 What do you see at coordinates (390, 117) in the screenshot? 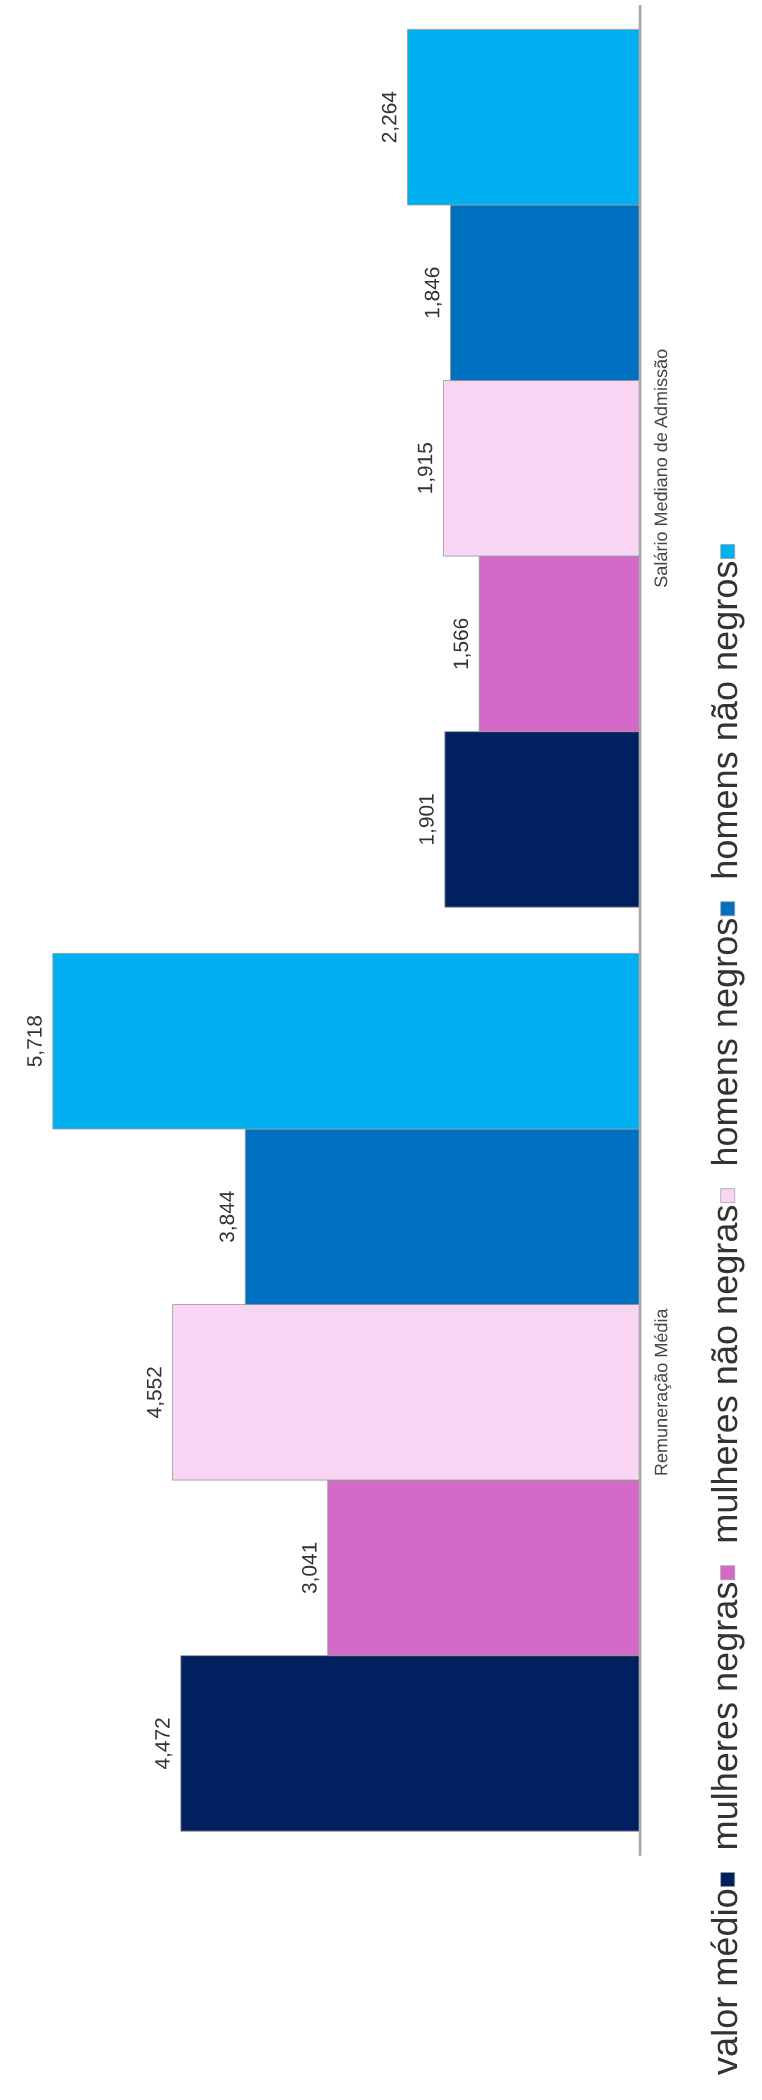
I see `data-label: 2,264` at bounding box center [390, 117].